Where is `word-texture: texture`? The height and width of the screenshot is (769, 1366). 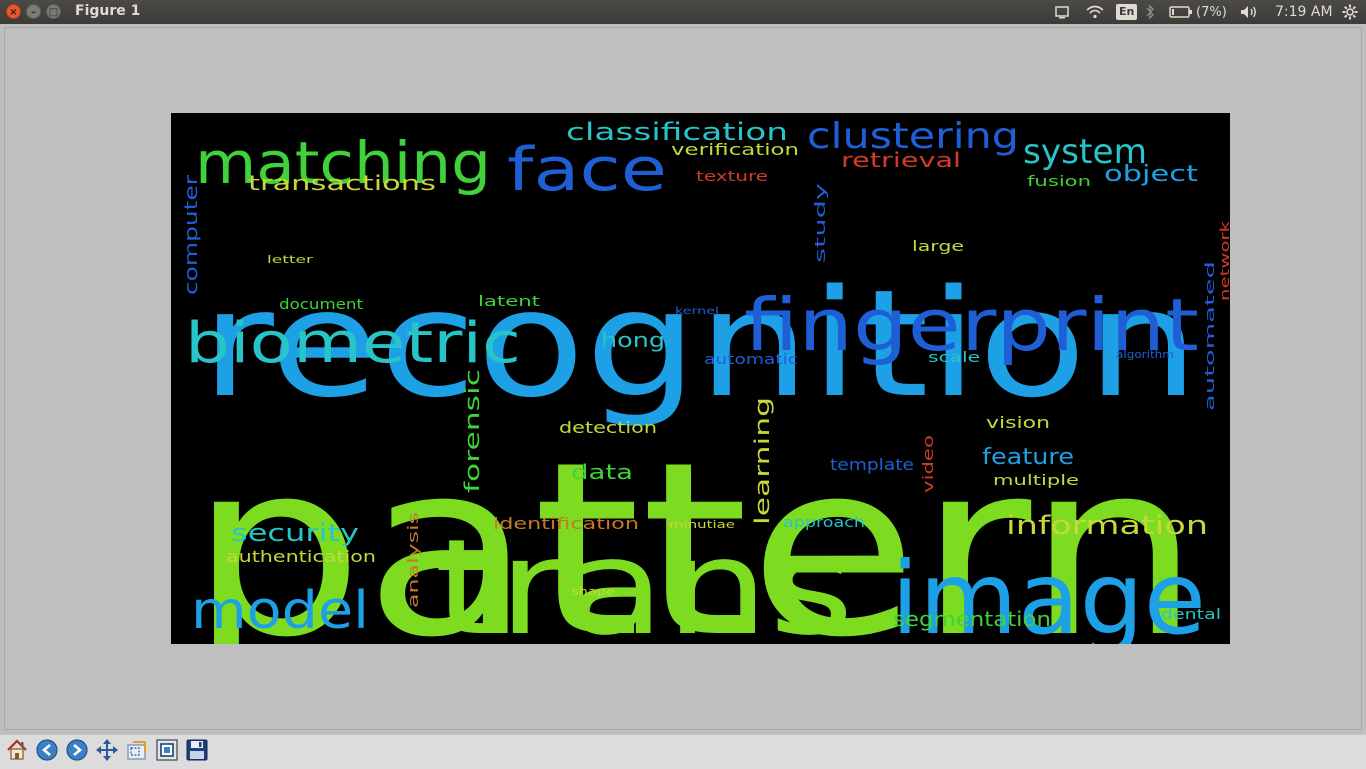 word-texture: texture is located at coordinates (732, 177).